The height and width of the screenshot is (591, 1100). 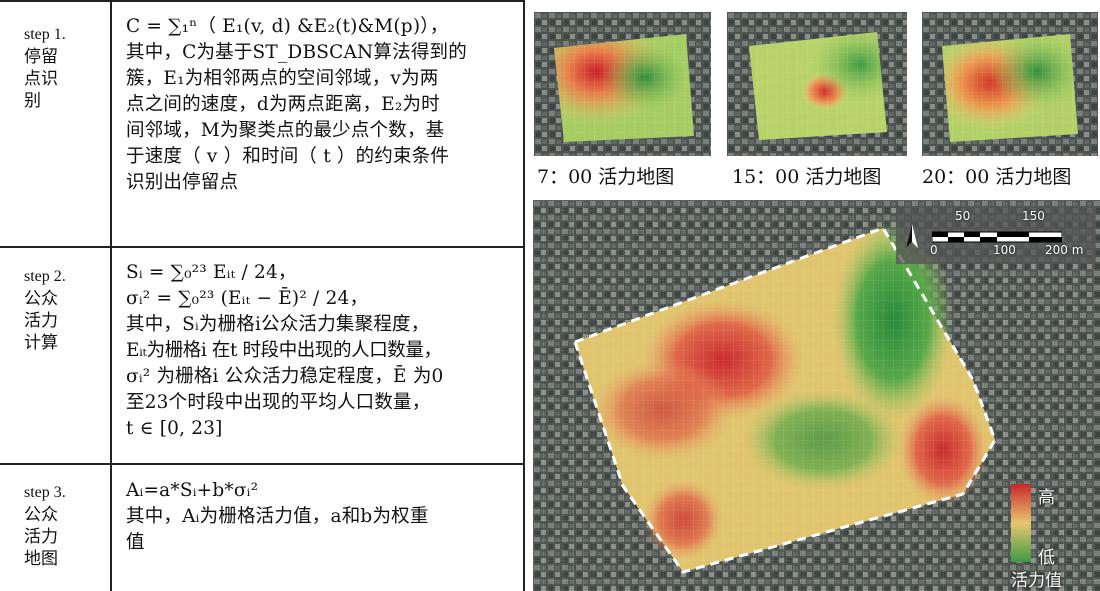 I want to click on step-title-line: 计算, so click(x=41, y=343).